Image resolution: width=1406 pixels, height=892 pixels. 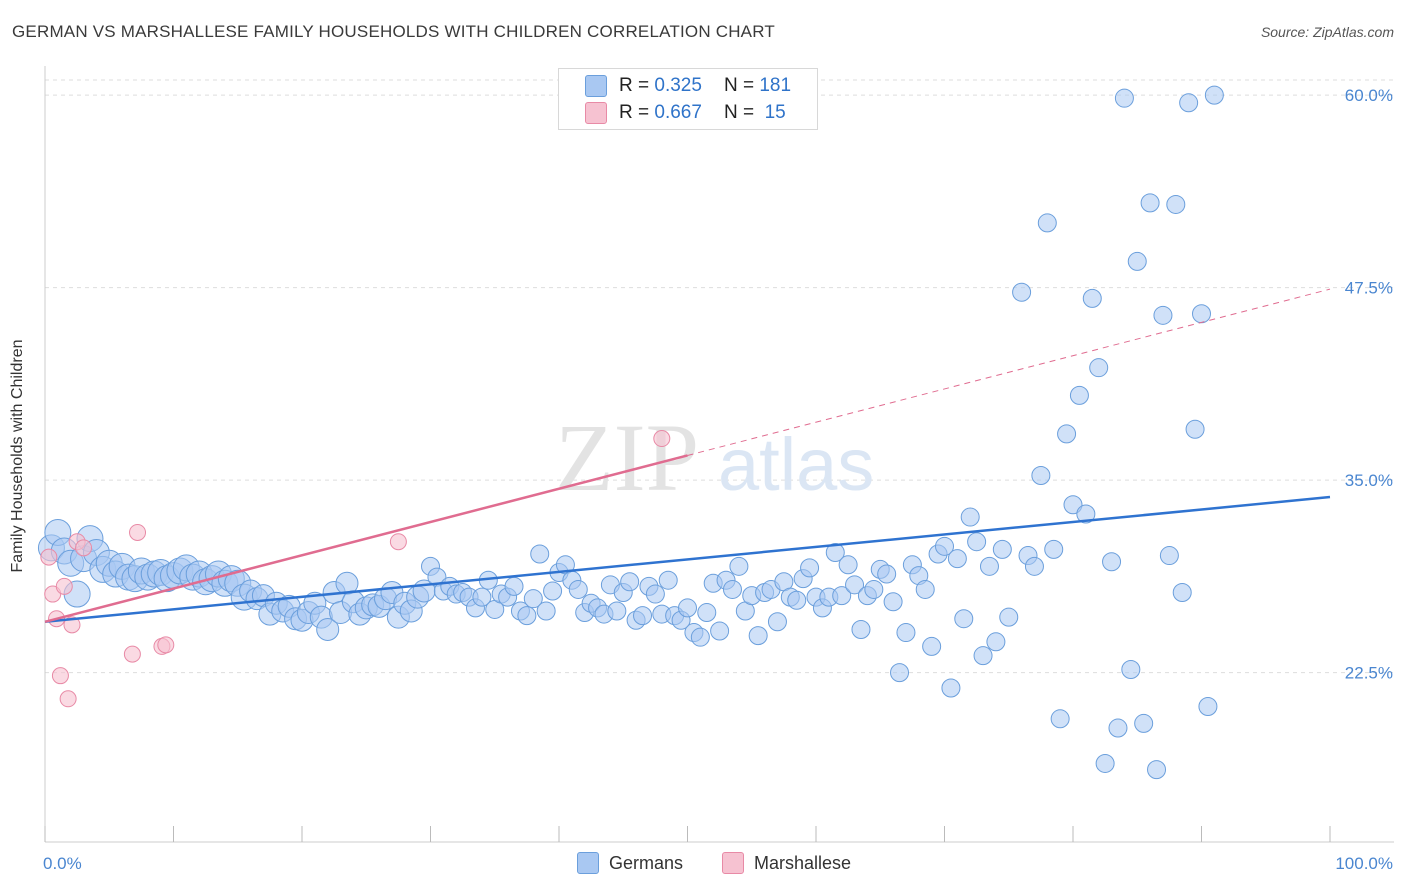 I want to click on marshallese-r-value: 0.667, so click(x=678, y=112).